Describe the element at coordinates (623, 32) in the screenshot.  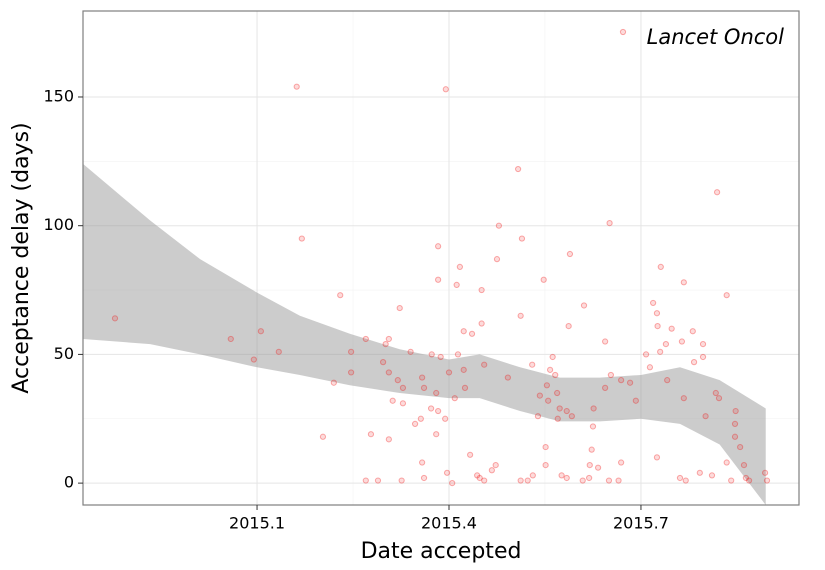
I see `legend-marker` at that location.